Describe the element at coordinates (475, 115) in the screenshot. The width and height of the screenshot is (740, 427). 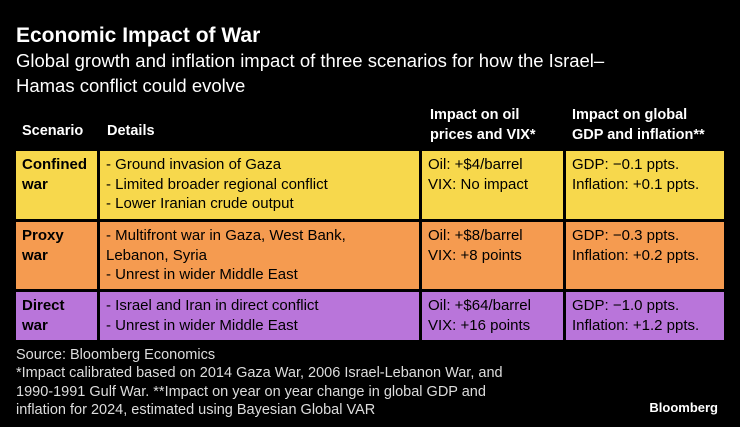
I see `header-line: Impact on oil` at that location.